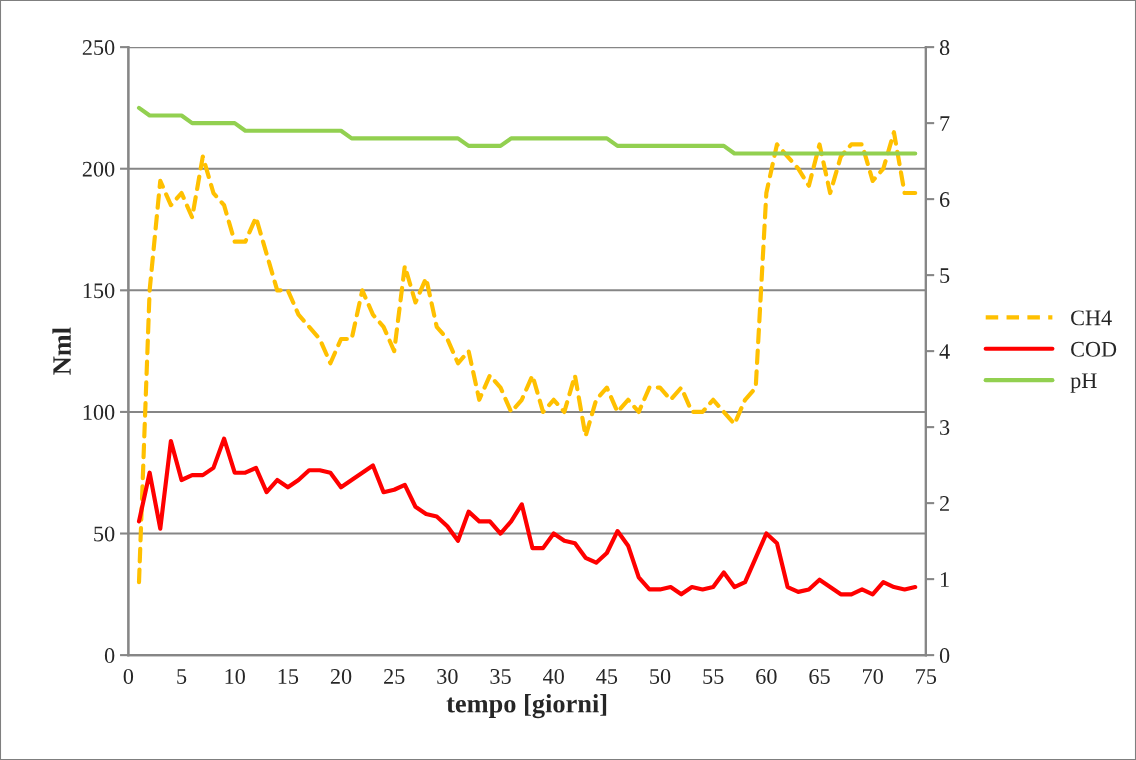 The width and height of the screenshot is (1136, 760). Describe the element at coordinates (99, 412) in the screenshot. I see `y-tick-label: 100` at that location.